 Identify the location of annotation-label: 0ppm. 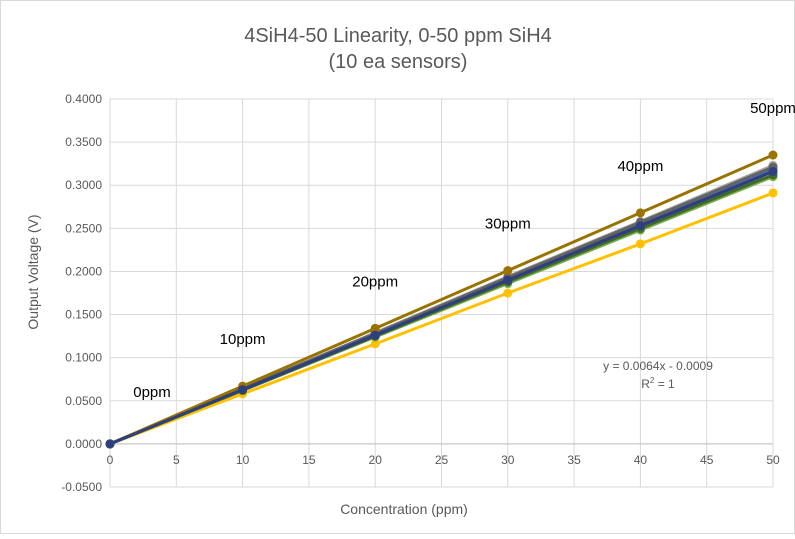
(152, 392).